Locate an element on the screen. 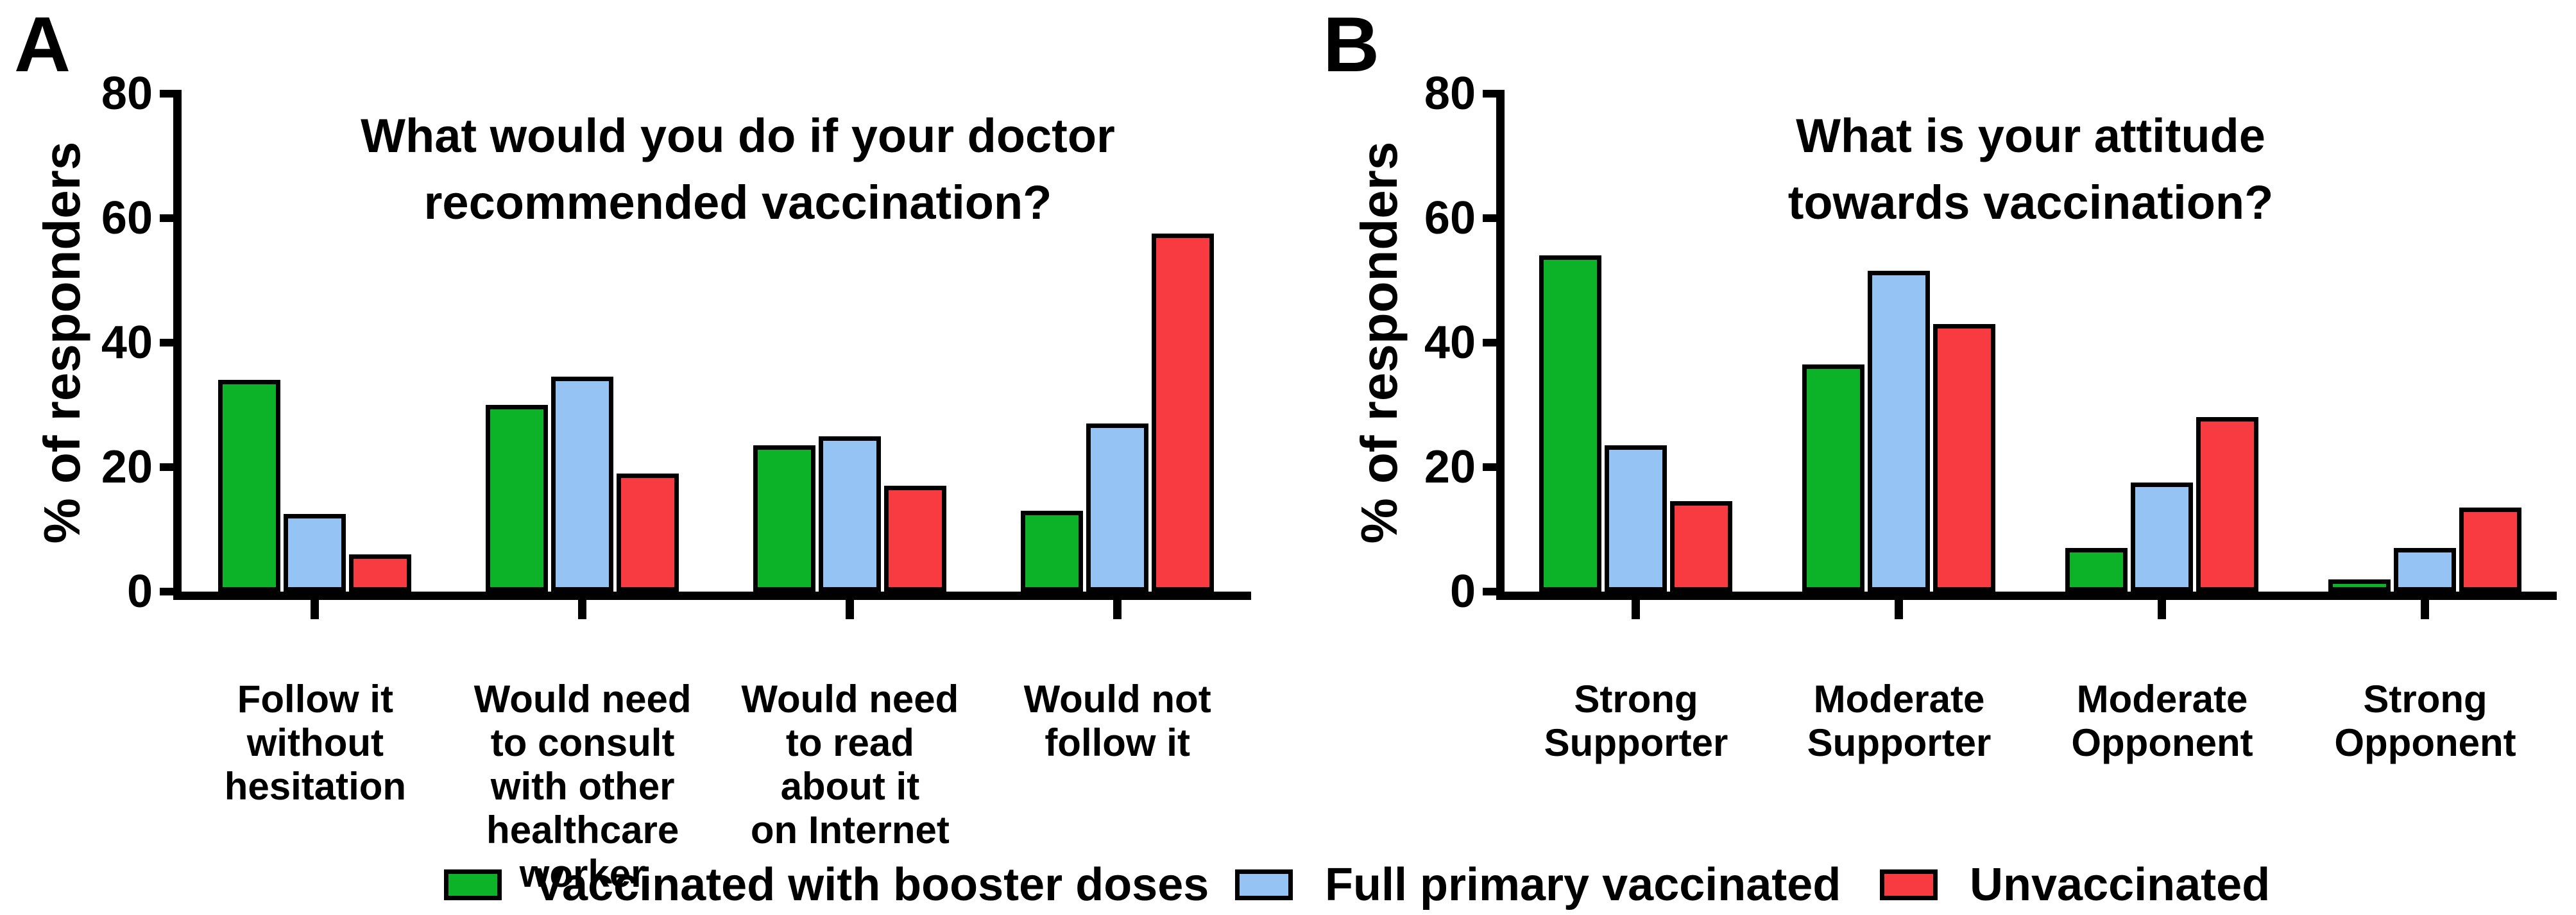 This screenshot has width=2576, height=915. category-label: Strong Supporter is located at coordinates (1636, 721).